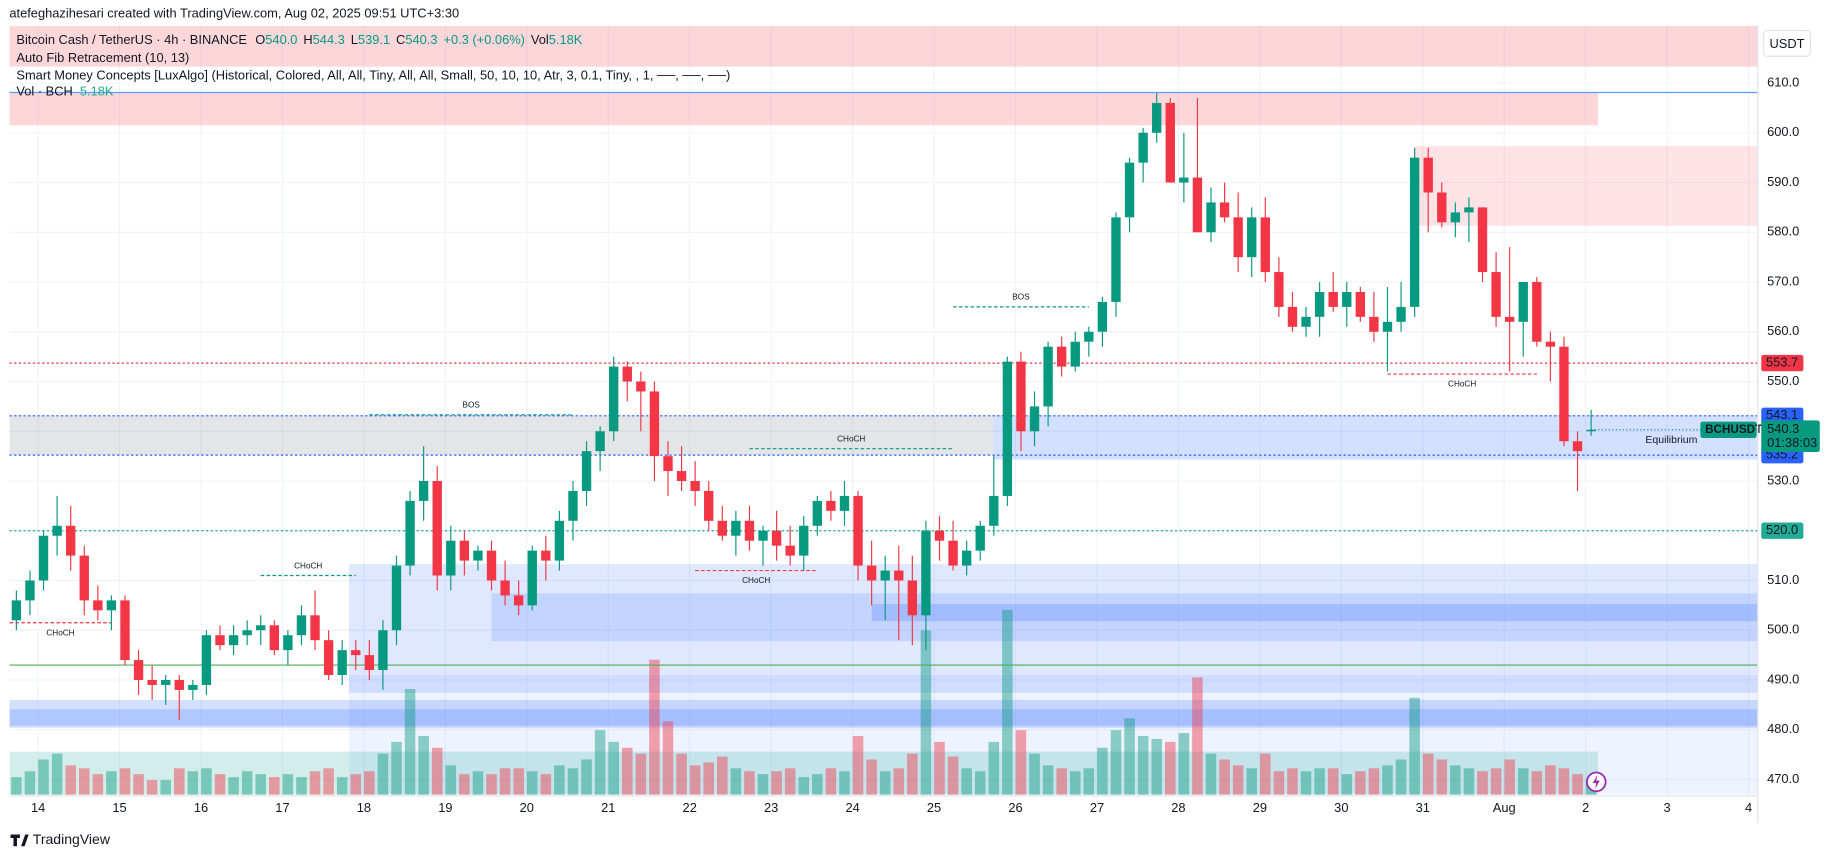 The width and height of the screenshot is (1835, 858). I want to click on structure-label: BOS, so click(472, 405).